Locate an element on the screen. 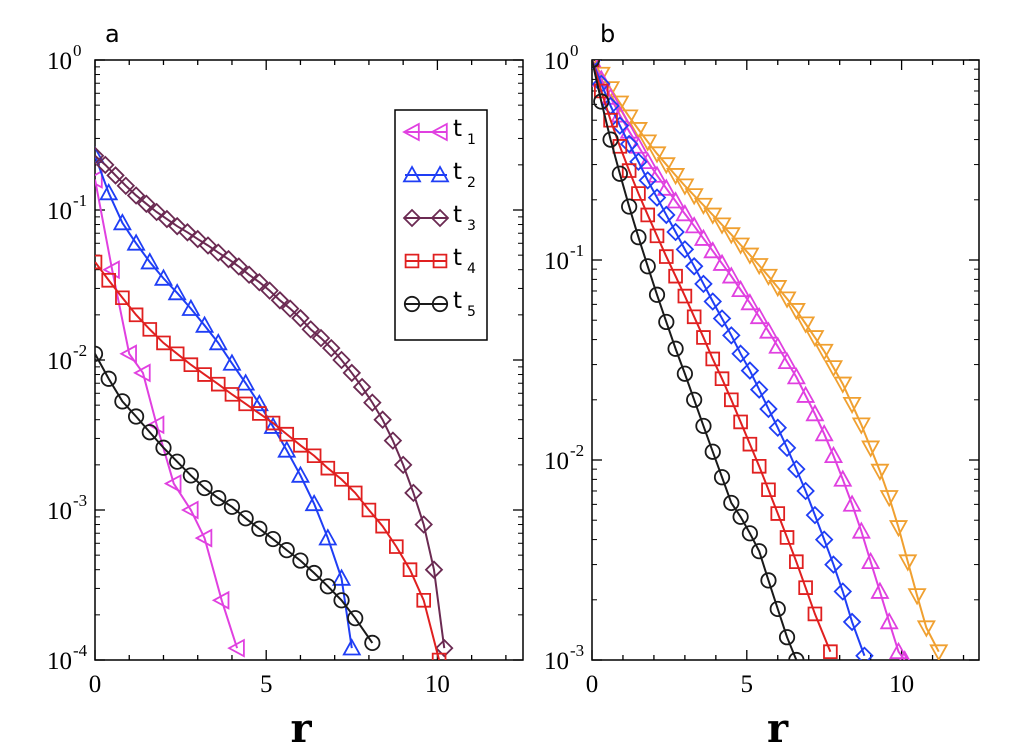 The width and height of the screenshot is (1036, 751). legend-label: t is located at coordinates (457, 215).